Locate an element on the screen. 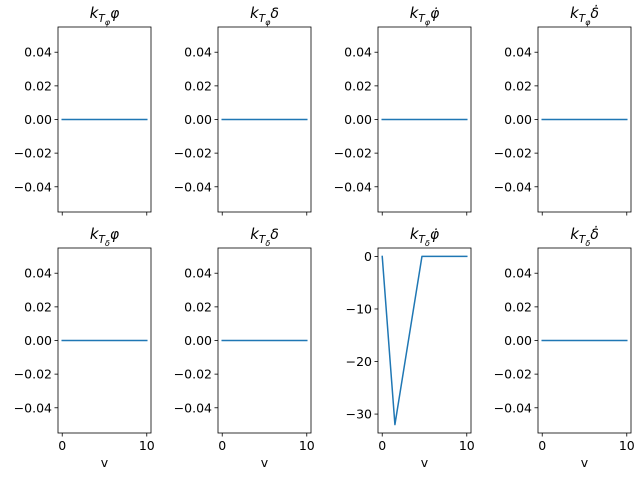  subplot-7: 0 −10 −20 −30 0 10 v kTδφ̇ is located at coordinates (410, 347).